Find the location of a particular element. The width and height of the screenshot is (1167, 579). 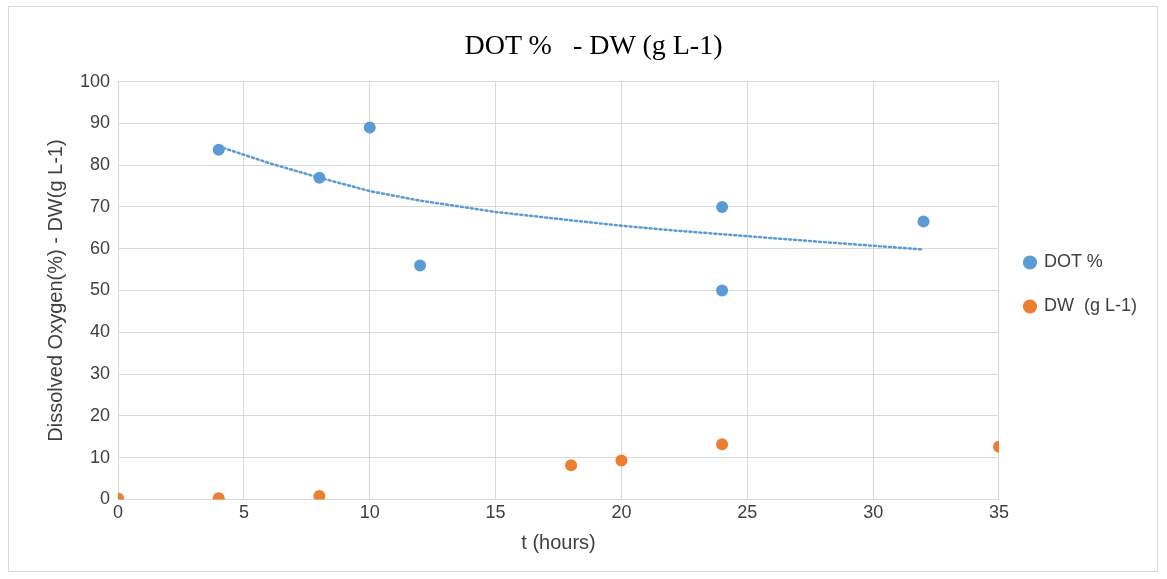

x-tick-label: 35 is located at coordinates (999, 512).